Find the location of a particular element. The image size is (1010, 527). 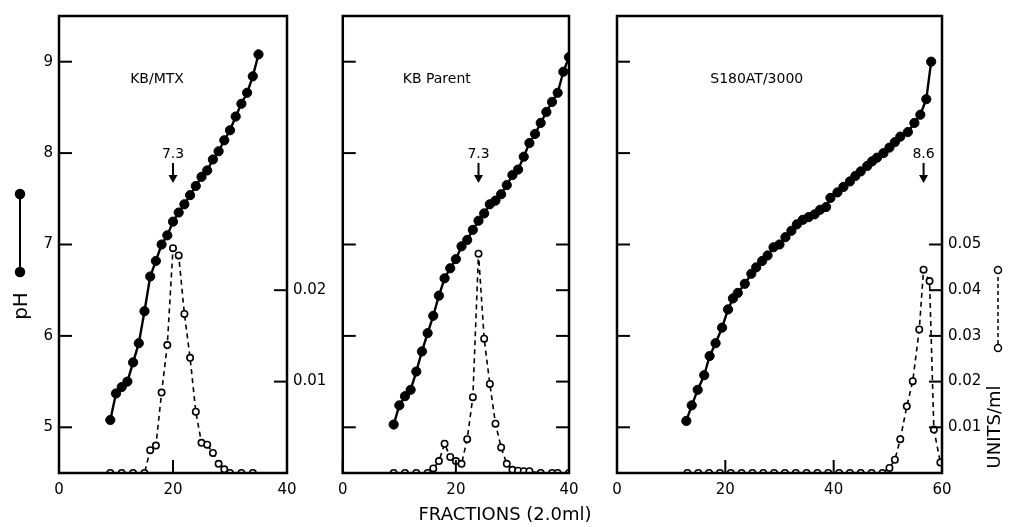

annotation: 8.6 is located at coordinates (923, 153).